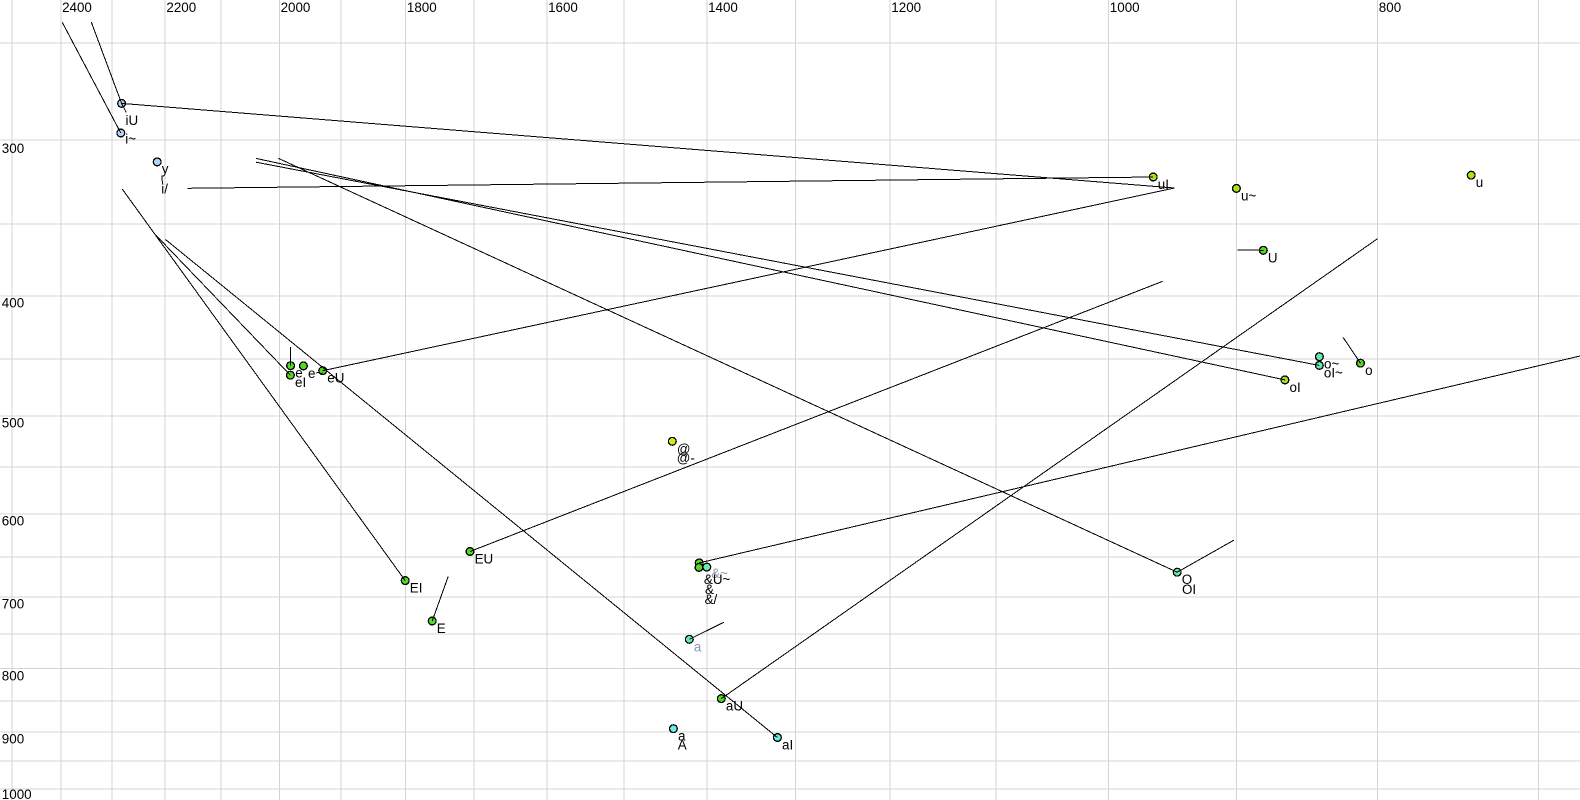 This screenshot has width=1580, height=800. Describe the element at coordinates (77, 7) in the screenshot. I see `svg-text: 2400` at that location.